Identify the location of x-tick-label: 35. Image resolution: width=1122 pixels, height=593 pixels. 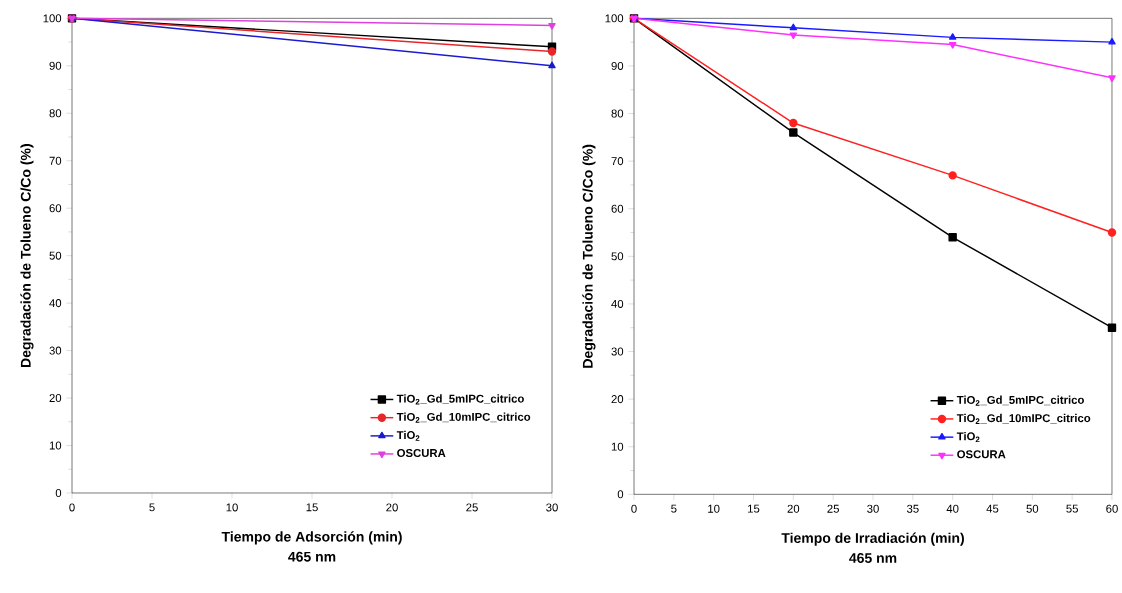
(912, 508).